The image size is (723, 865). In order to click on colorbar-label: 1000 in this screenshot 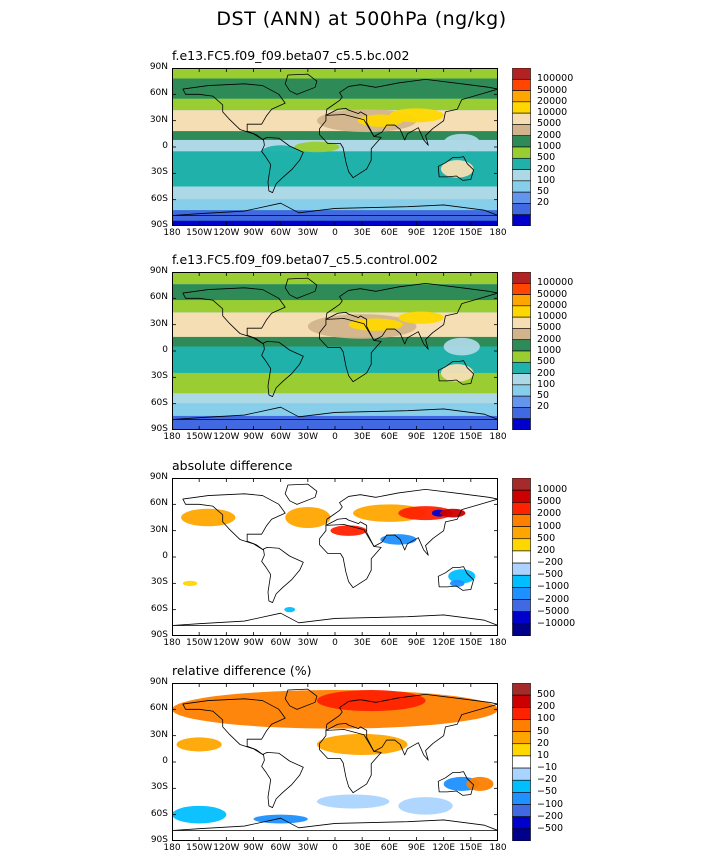, I will do `click(549, 146)`.